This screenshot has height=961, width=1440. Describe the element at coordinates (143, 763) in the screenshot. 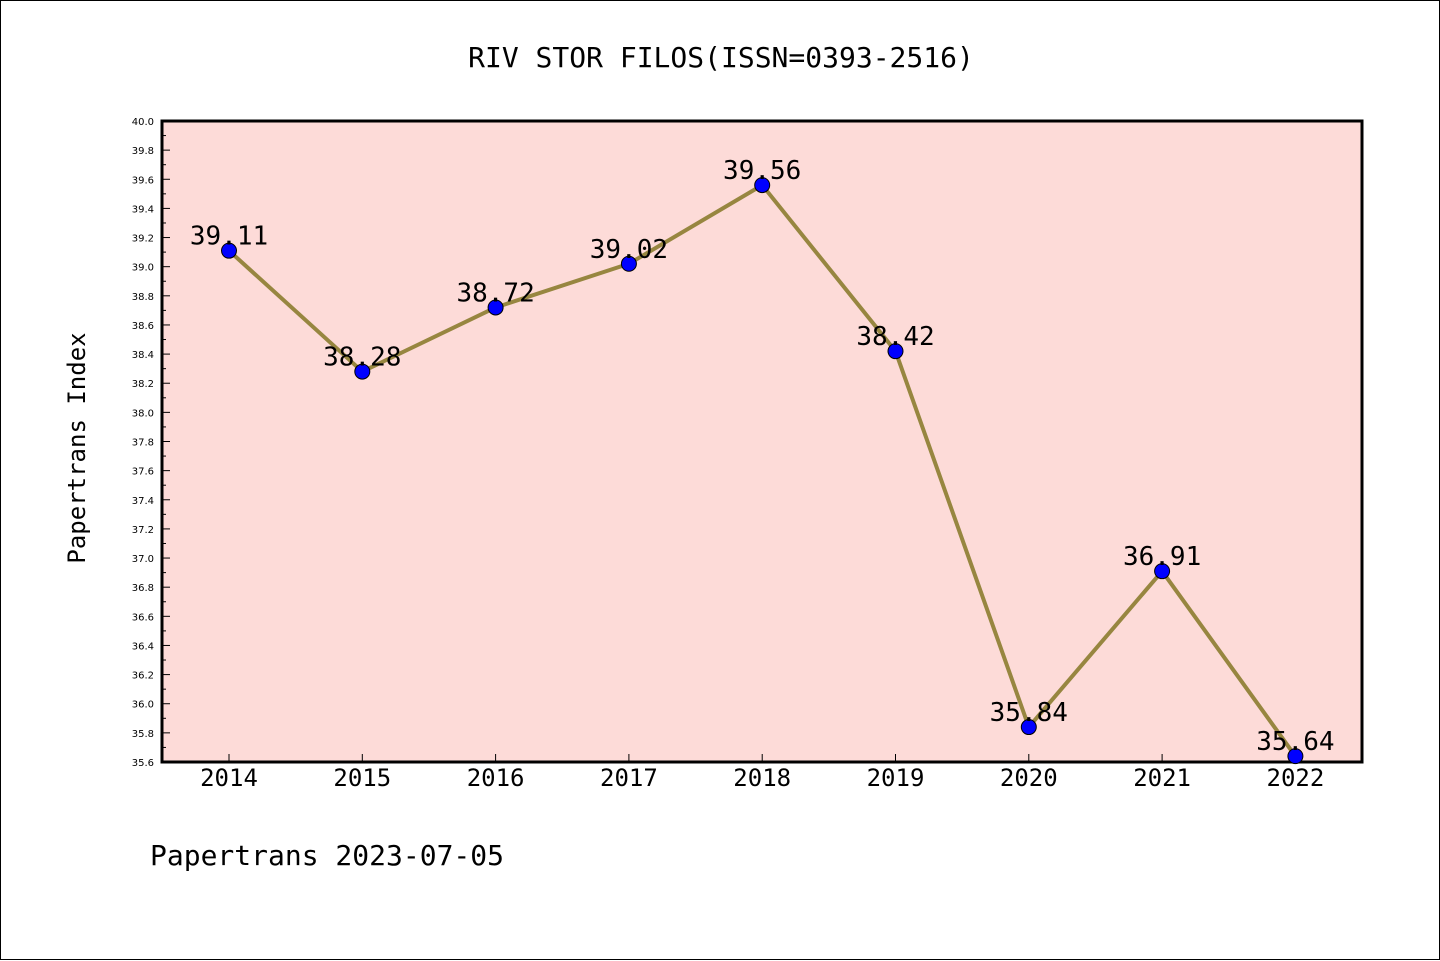

I see `y-tick-label: 35.6` at that location.